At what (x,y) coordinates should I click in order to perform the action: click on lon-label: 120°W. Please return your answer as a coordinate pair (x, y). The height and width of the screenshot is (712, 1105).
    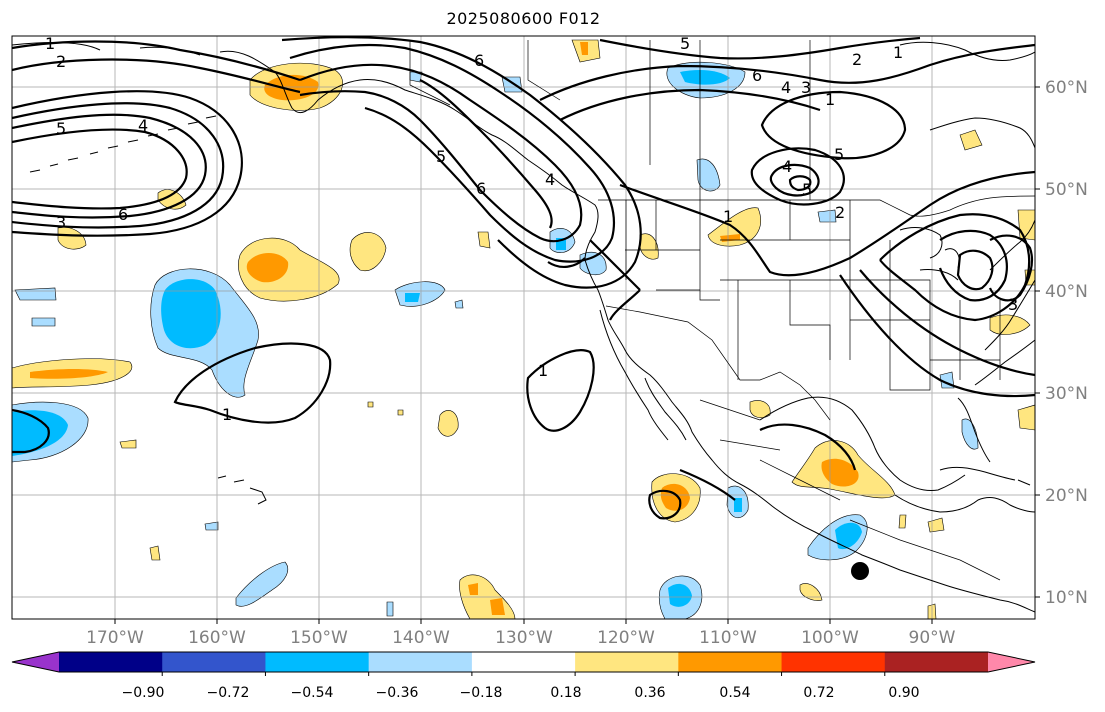
    Looking at the image, I should click on (626, 638).